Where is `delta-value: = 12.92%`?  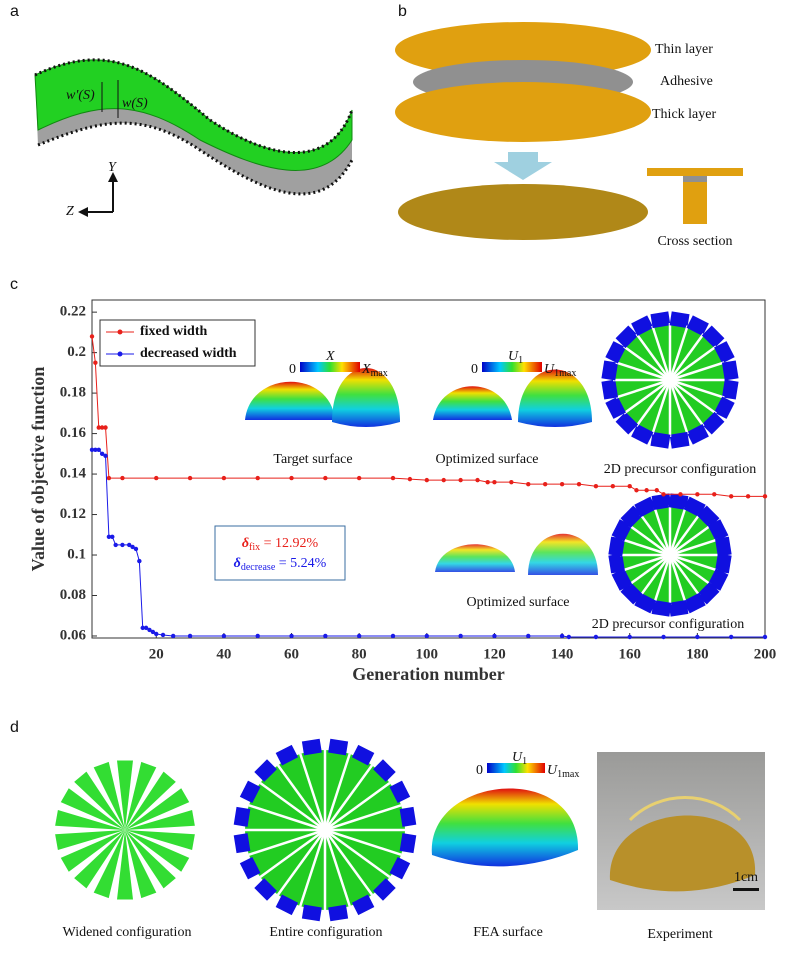
delta-value: = 12.92% is located at coordinates (289, 543).